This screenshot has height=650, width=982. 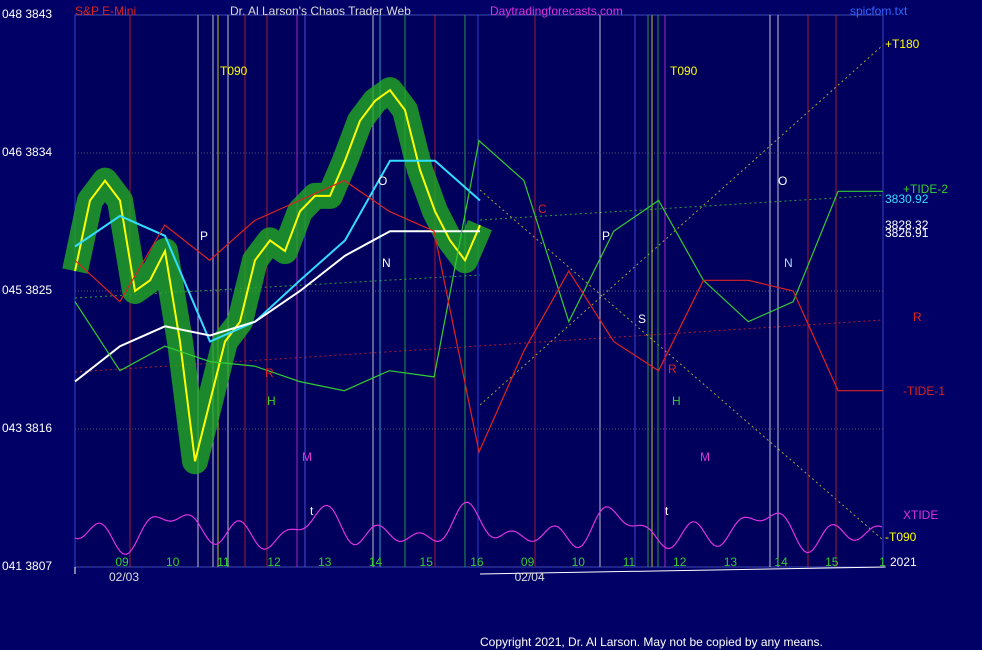 I want to click on y-tick-label: 046 3834, so click(x=27, y=152).